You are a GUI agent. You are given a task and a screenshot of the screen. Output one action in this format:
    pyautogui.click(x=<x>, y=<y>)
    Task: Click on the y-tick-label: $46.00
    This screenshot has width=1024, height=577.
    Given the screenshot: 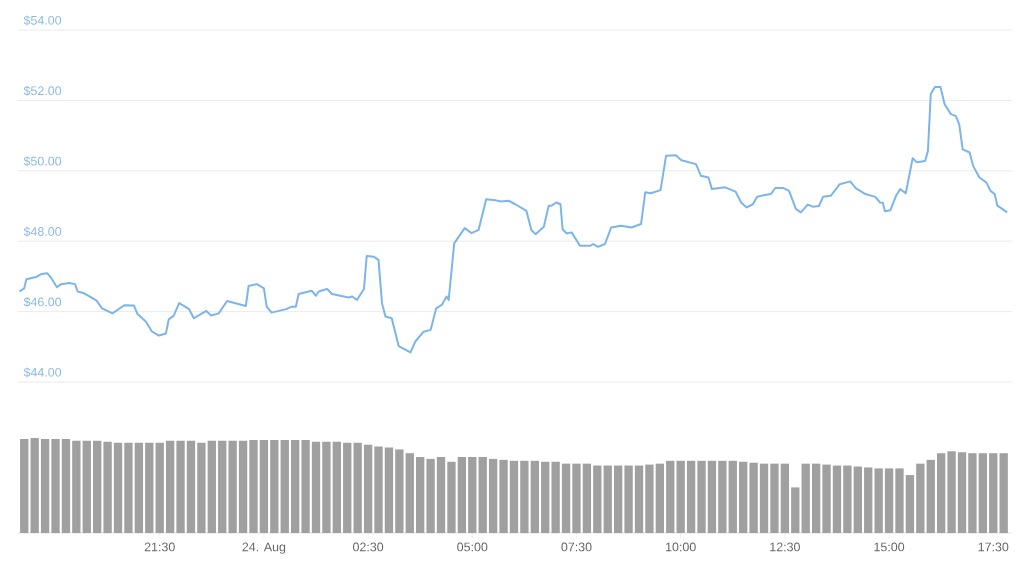 What is the action you would take?
    pyautogui.click(x=42, y=302)
    